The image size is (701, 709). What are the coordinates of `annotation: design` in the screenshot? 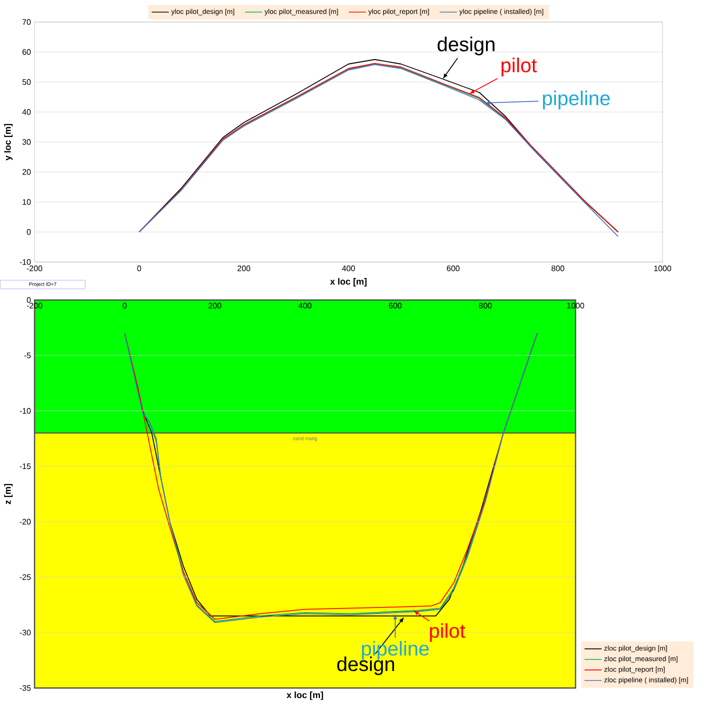 It's located at (466, 46).